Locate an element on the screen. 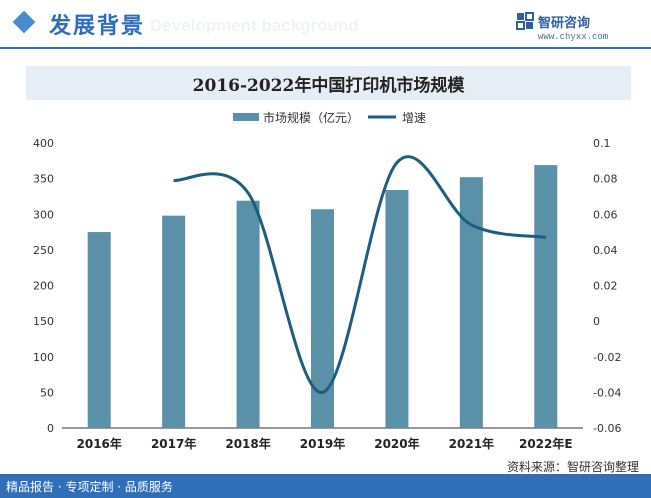 The image size is (651, 498). y-right-tick-label: -0.02 is located at coordinates (607, 357).